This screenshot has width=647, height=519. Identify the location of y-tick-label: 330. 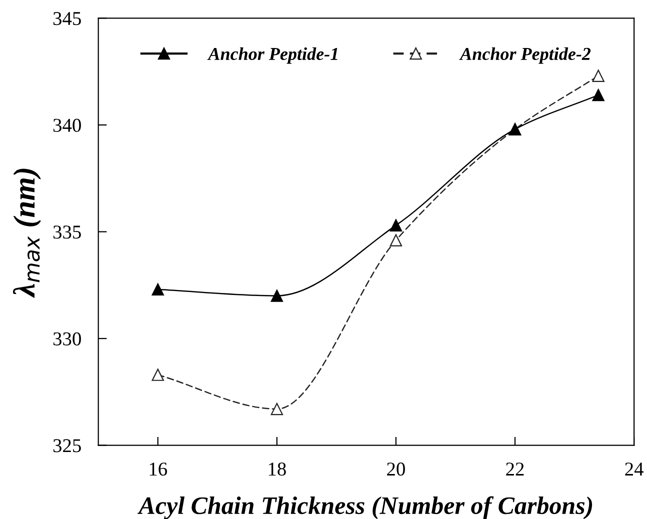
(67, 339).